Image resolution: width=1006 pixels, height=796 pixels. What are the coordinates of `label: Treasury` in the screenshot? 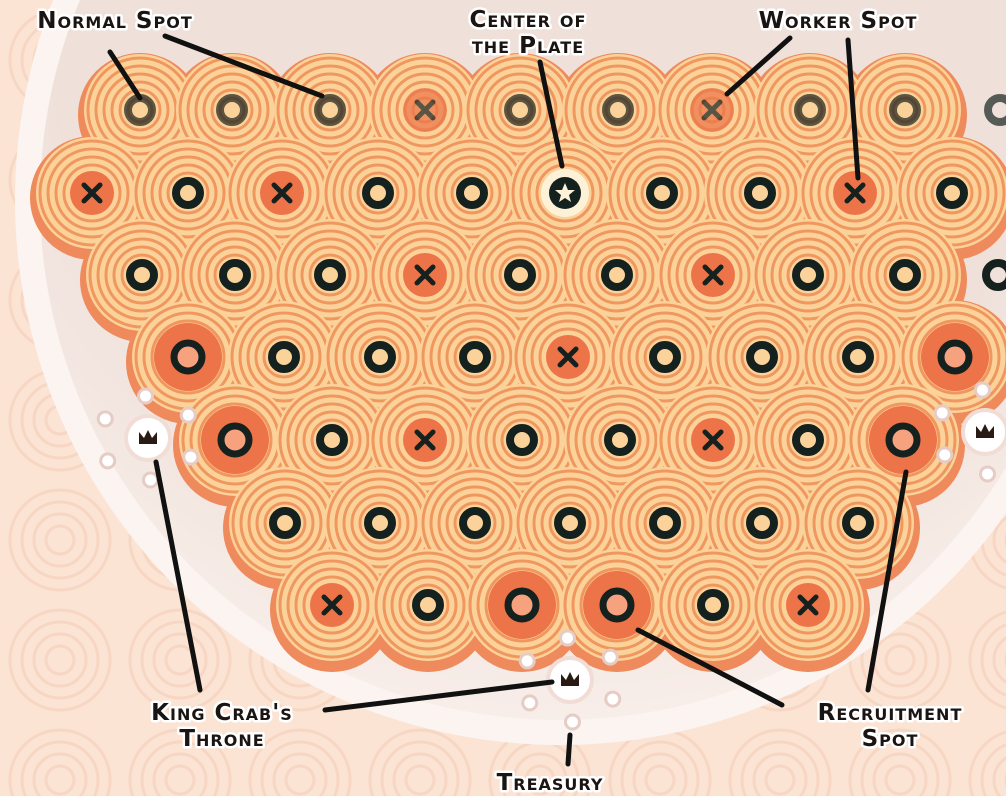 It's located at (550, 783).